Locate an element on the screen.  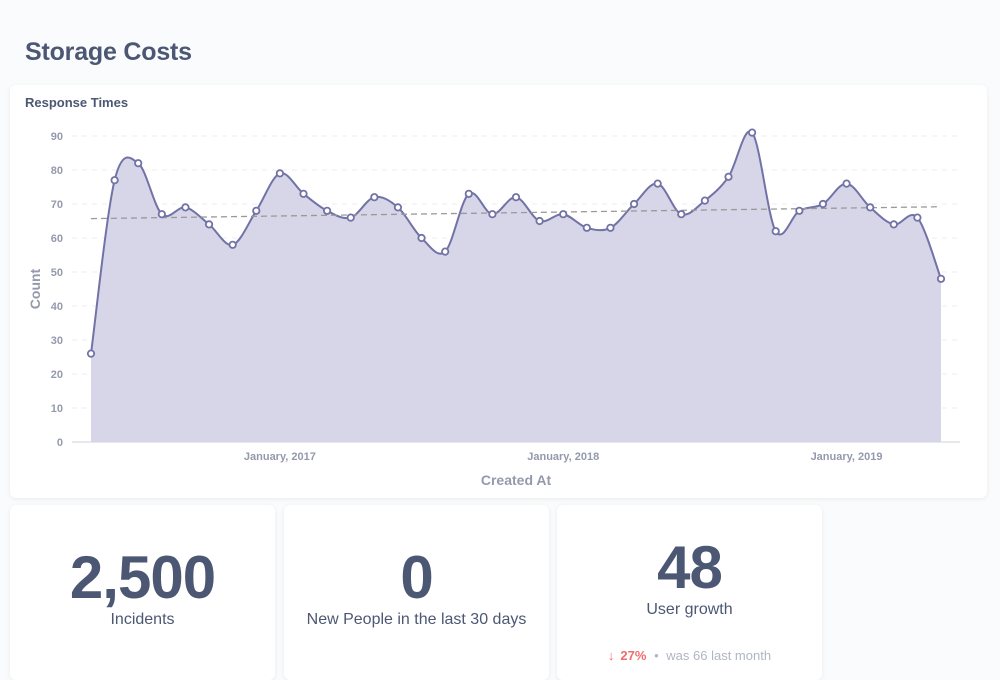
trend-line is located at coordinates (516, 213).